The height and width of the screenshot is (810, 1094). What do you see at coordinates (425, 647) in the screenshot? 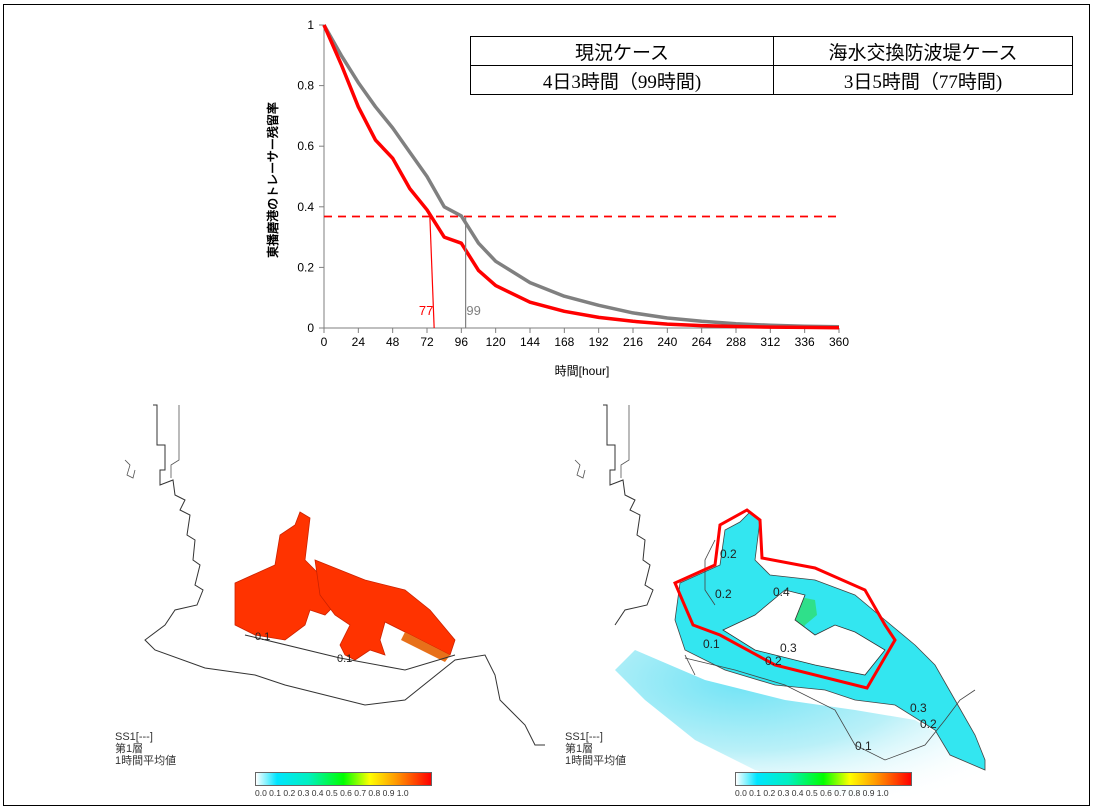
I see `tracer-region-east-tip` at bounding box center [425, 647].